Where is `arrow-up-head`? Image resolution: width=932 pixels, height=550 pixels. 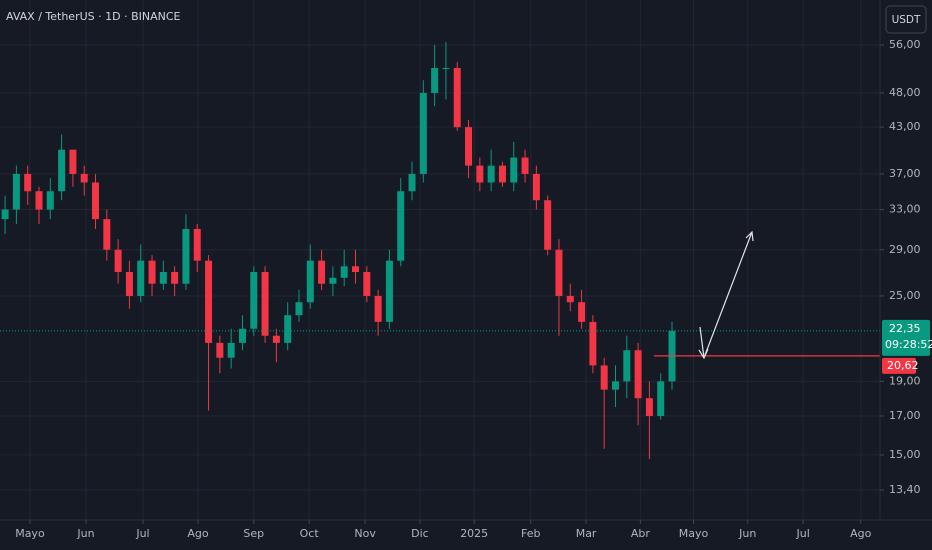 arrow-up-head is located at coordinates (749, 236).